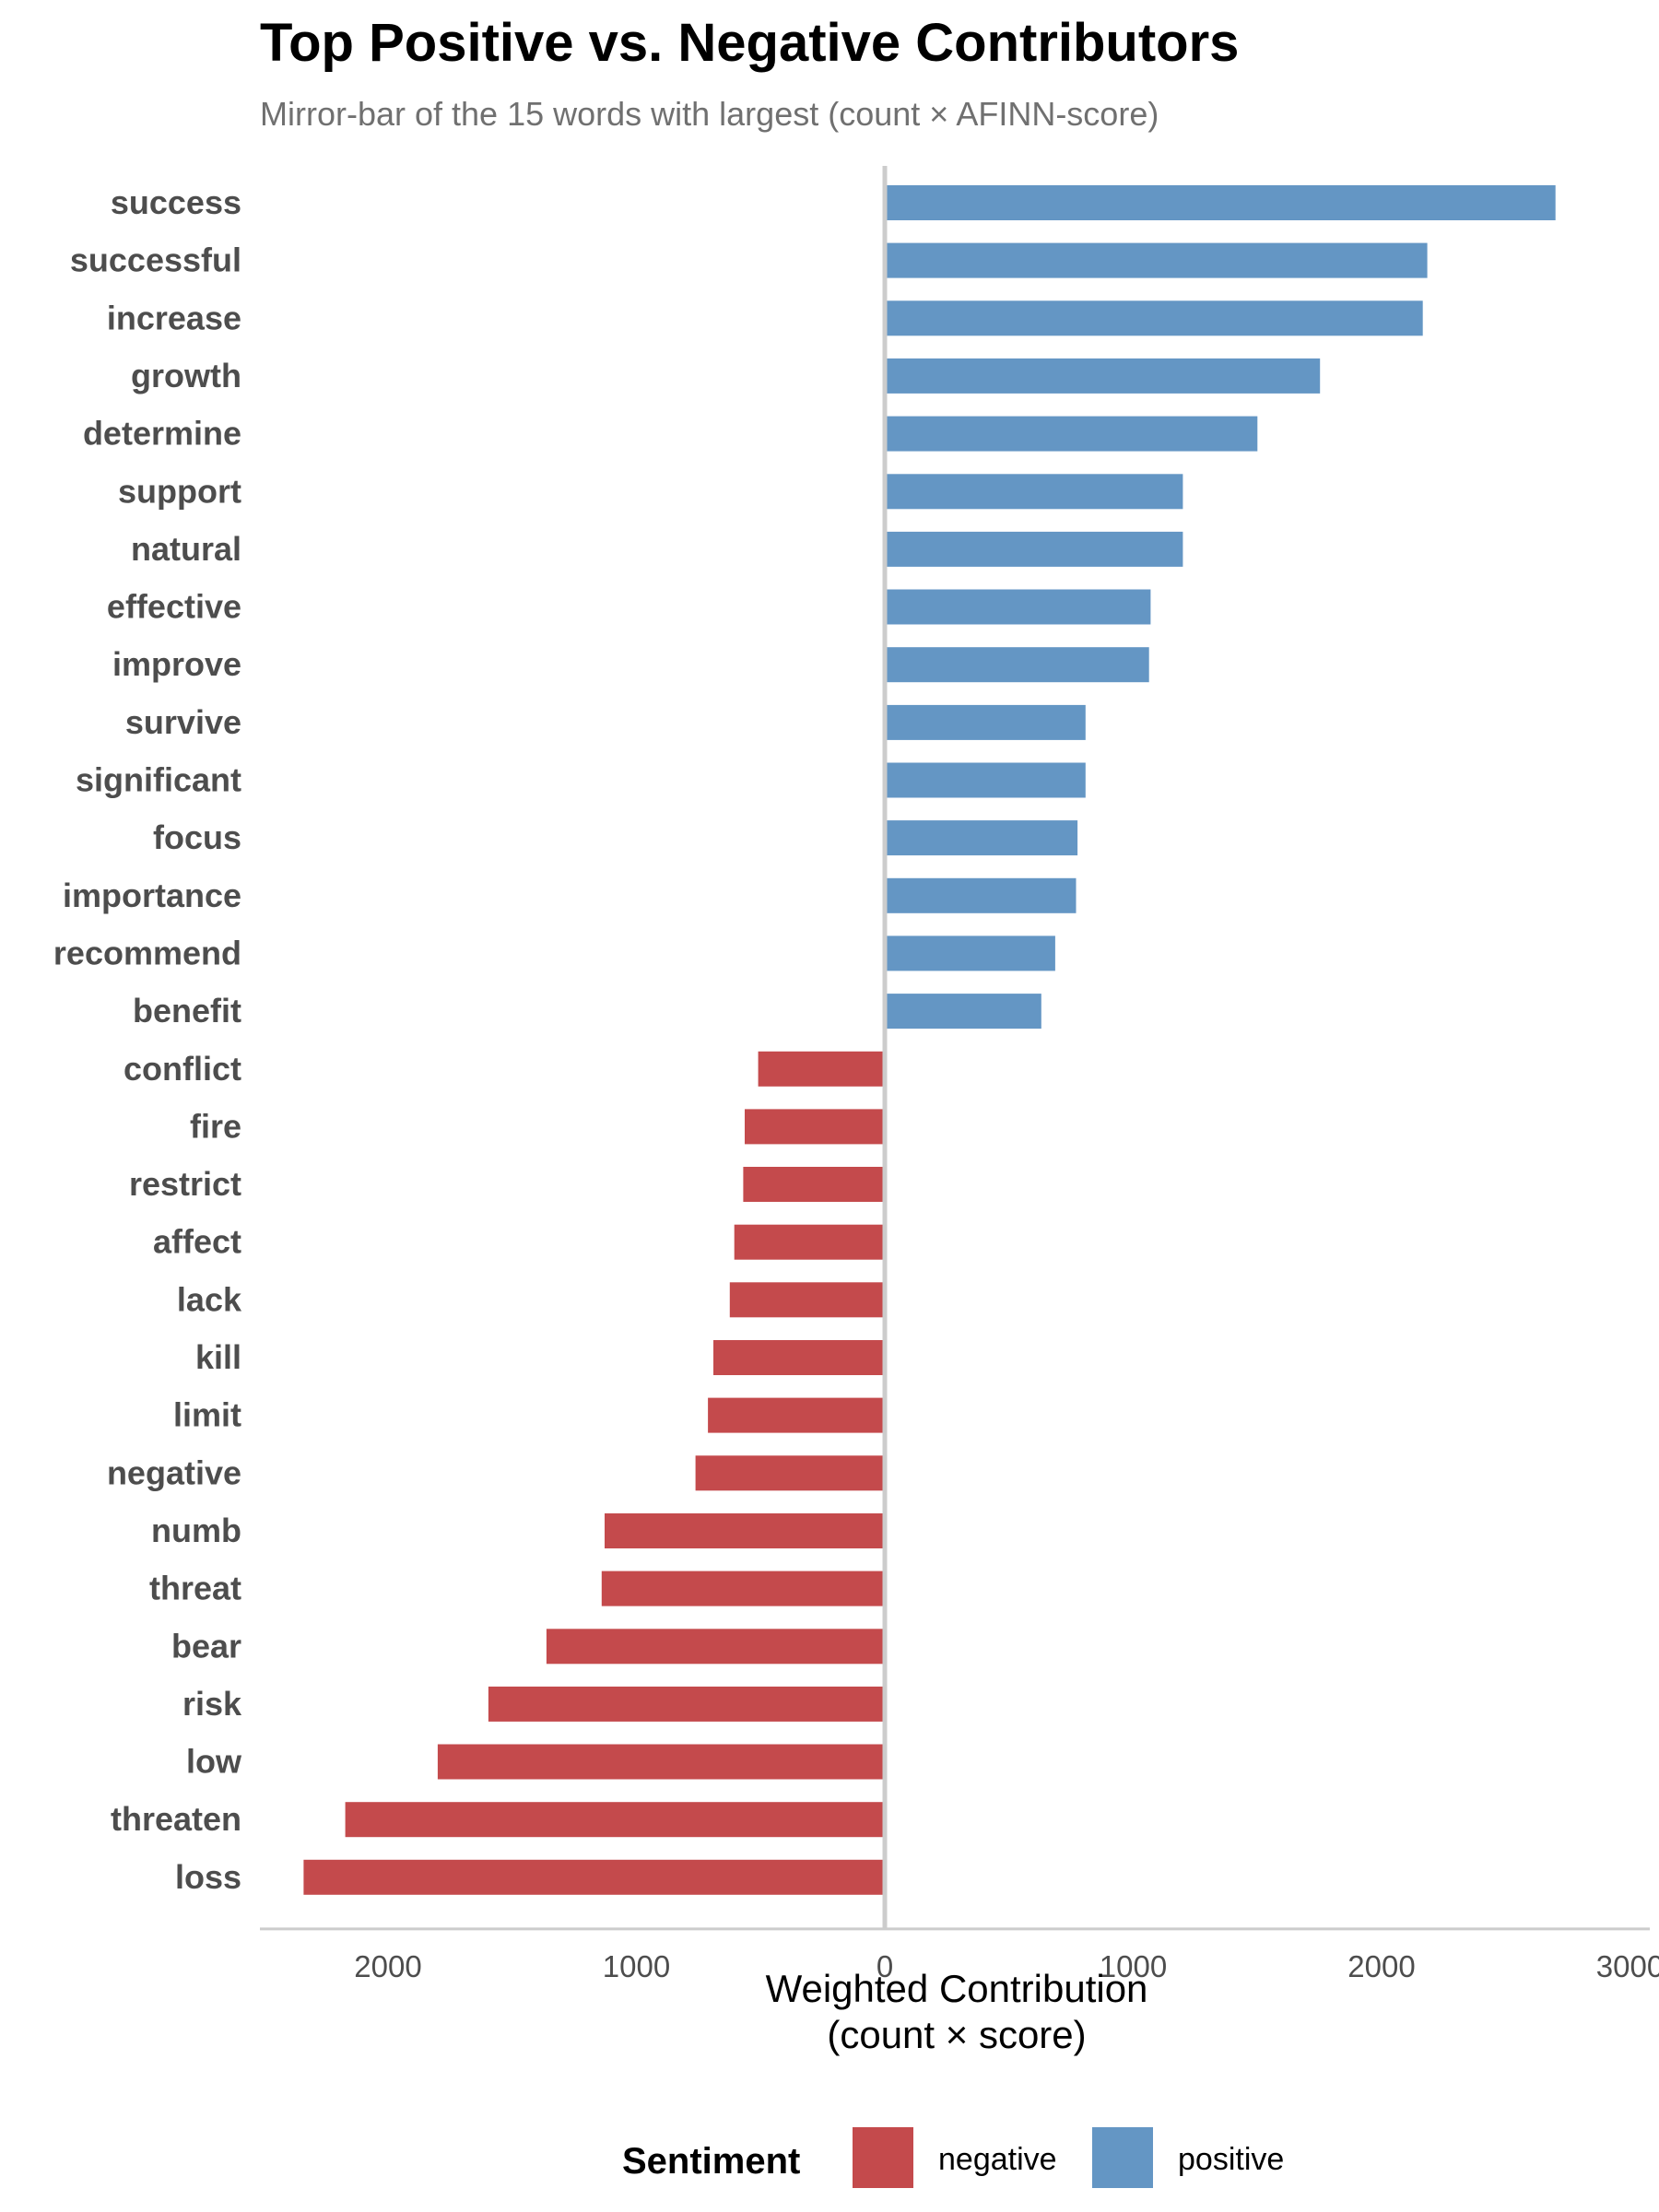 This screenshot has height=2212, width=1659. Describe the element at coordinates (186, 549) in the screenshot. I see `category-label-natural: natural` at that location.